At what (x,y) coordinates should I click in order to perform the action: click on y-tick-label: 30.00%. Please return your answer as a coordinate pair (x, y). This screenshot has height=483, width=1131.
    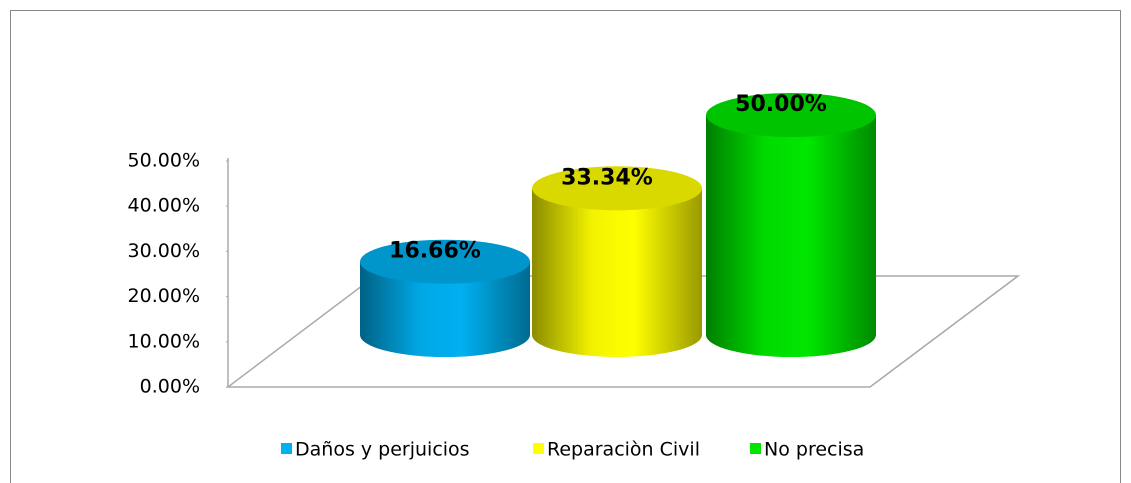
    Looking at the image, I should click on (164, 251).